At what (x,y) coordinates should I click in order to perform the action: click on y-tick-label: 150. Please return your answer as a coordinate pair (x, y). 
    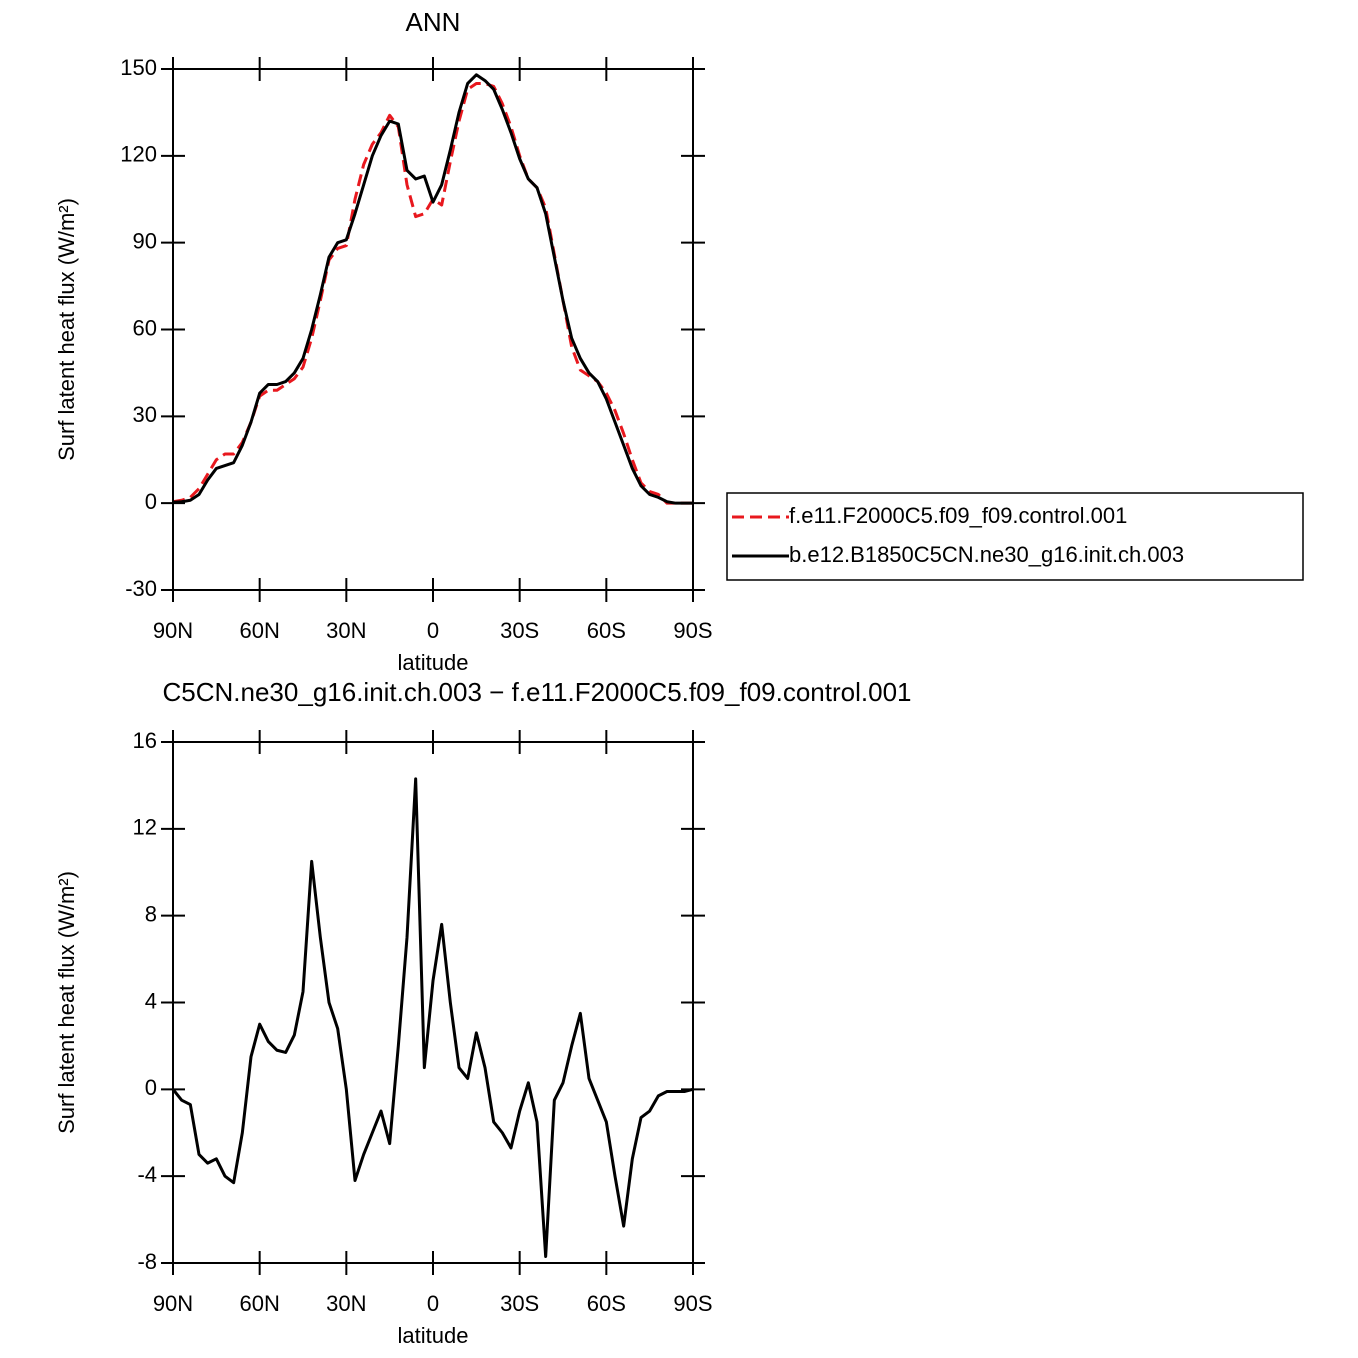
    Looking at the image, I should click on (138, 67).